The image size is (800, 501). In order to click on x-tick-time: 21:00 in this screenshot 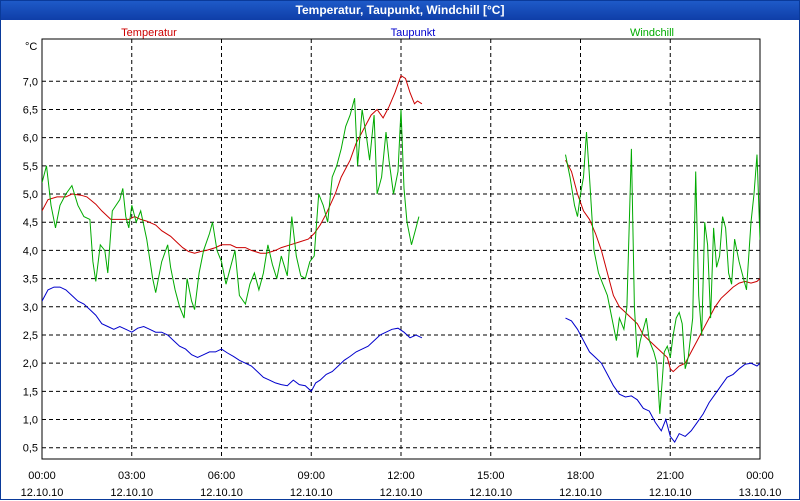, I will do `click(670, 476)`.